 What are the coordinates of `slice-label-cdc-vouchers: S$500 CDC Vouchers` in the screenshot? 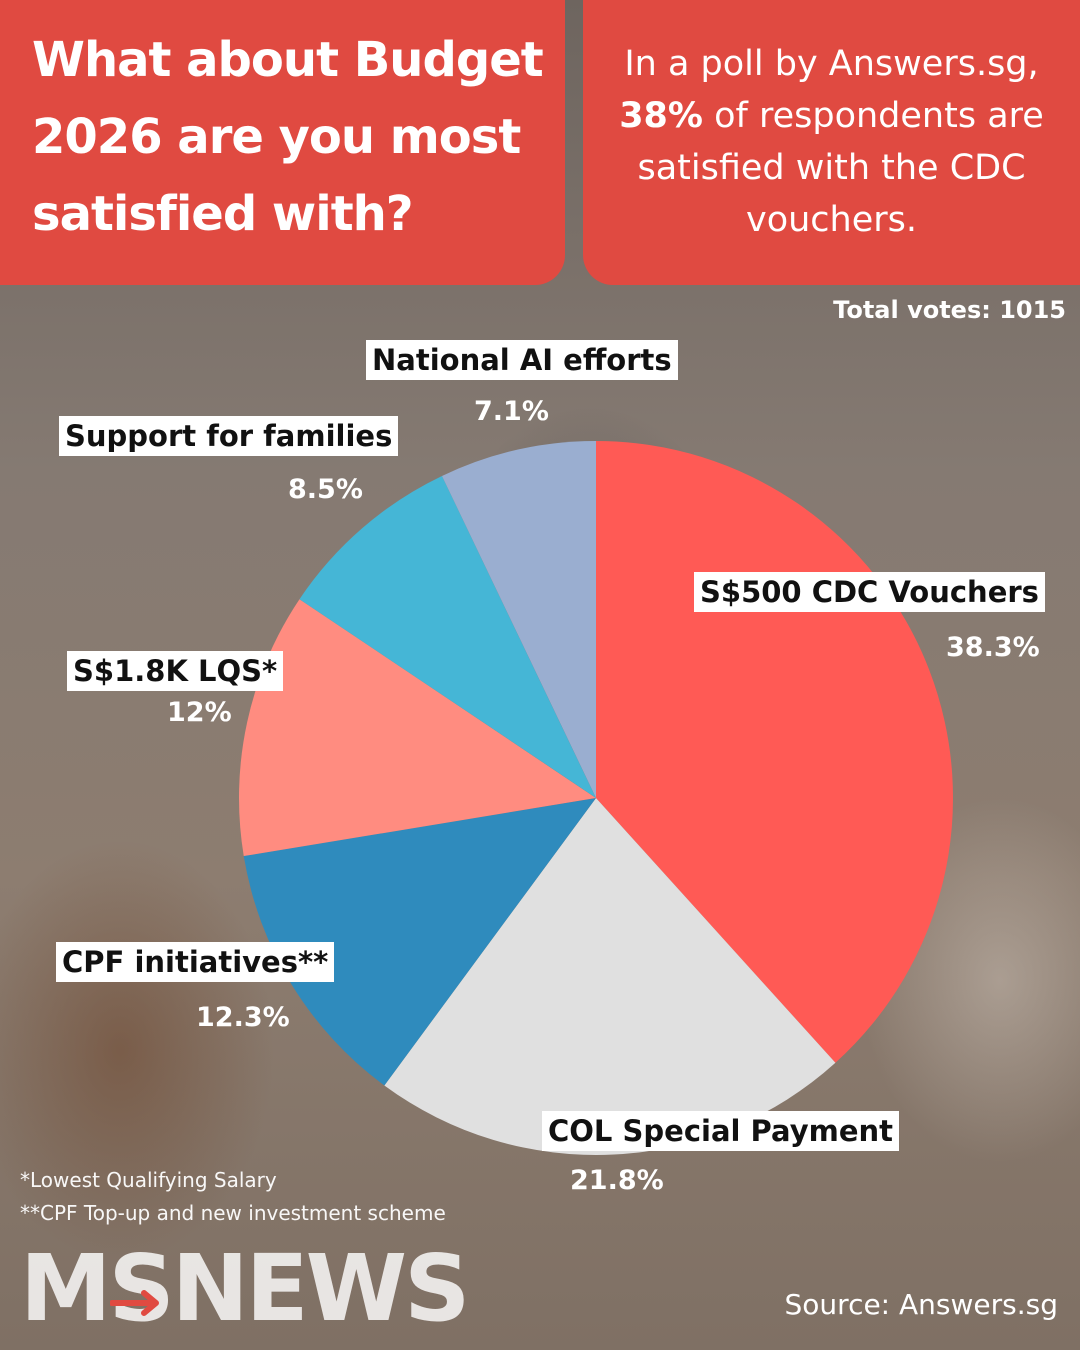 It's located at (869, 592).